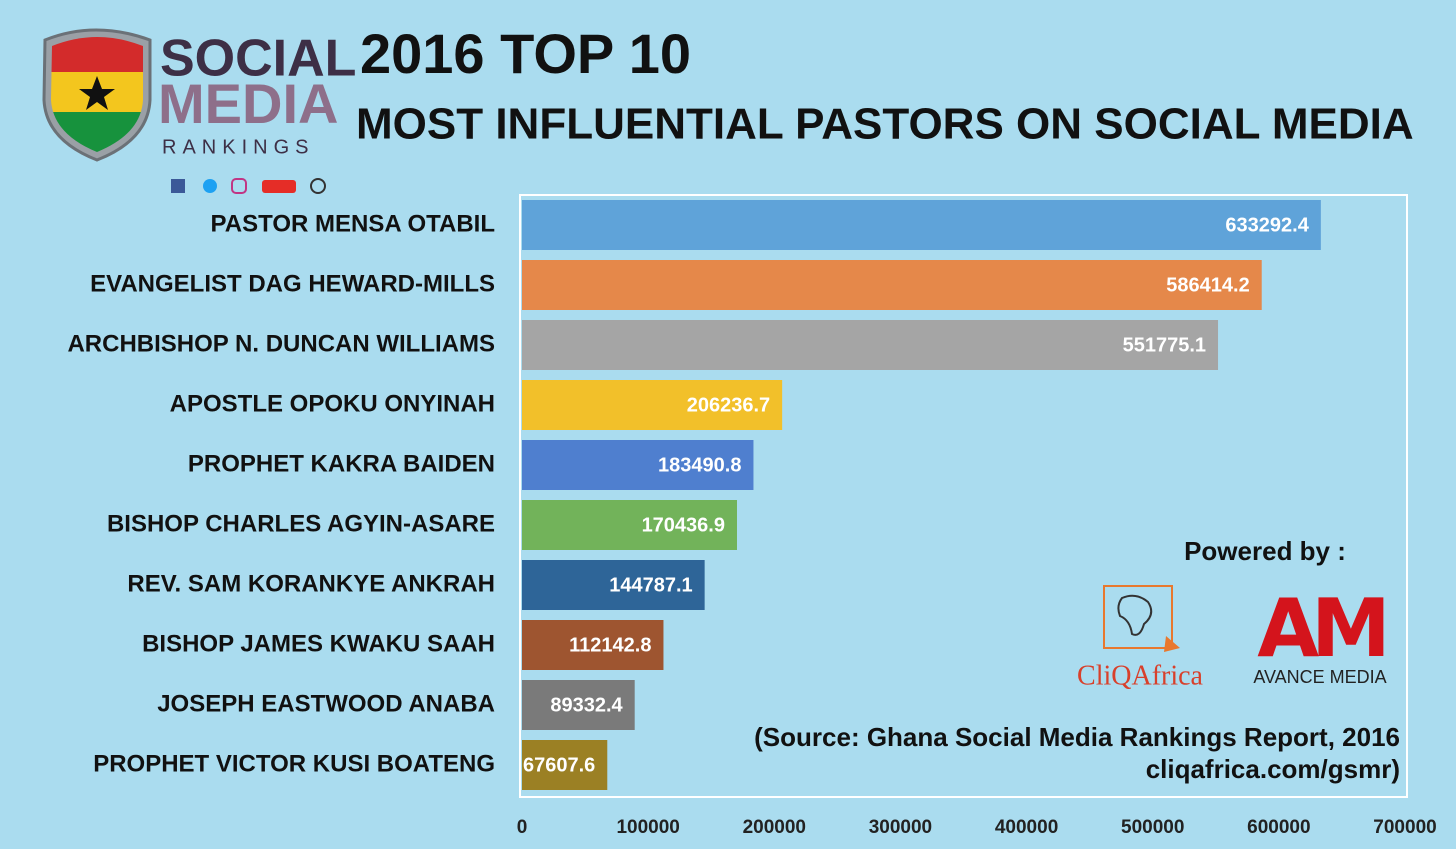 The width and height of the screenshot is (1456, 849). What do you see at coordinates (353, 223) in the screenshot?
I see `y-tick-label: PASTOR MENSA OTABIL` at bounding box center [353, 223].